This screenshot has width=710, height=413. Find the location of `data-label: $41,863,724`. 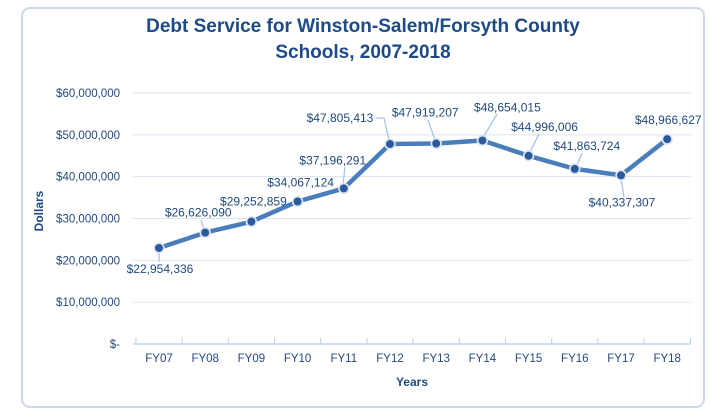

data-label: $41,863,724 is located at coordinates (586, 146).